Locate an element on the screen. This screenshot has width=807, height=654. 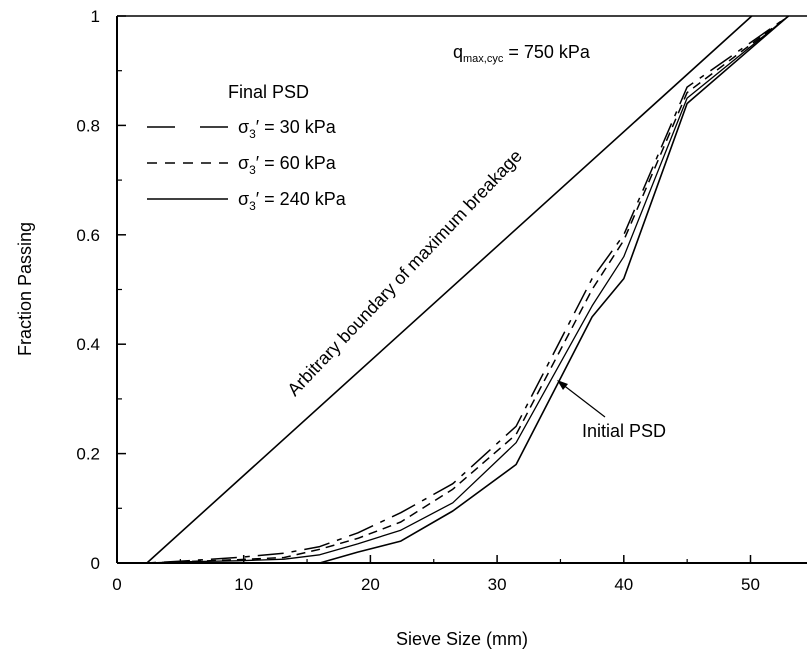
legend-label-2: σ3′ = 240 kPa is located at coordinates (292, 201).